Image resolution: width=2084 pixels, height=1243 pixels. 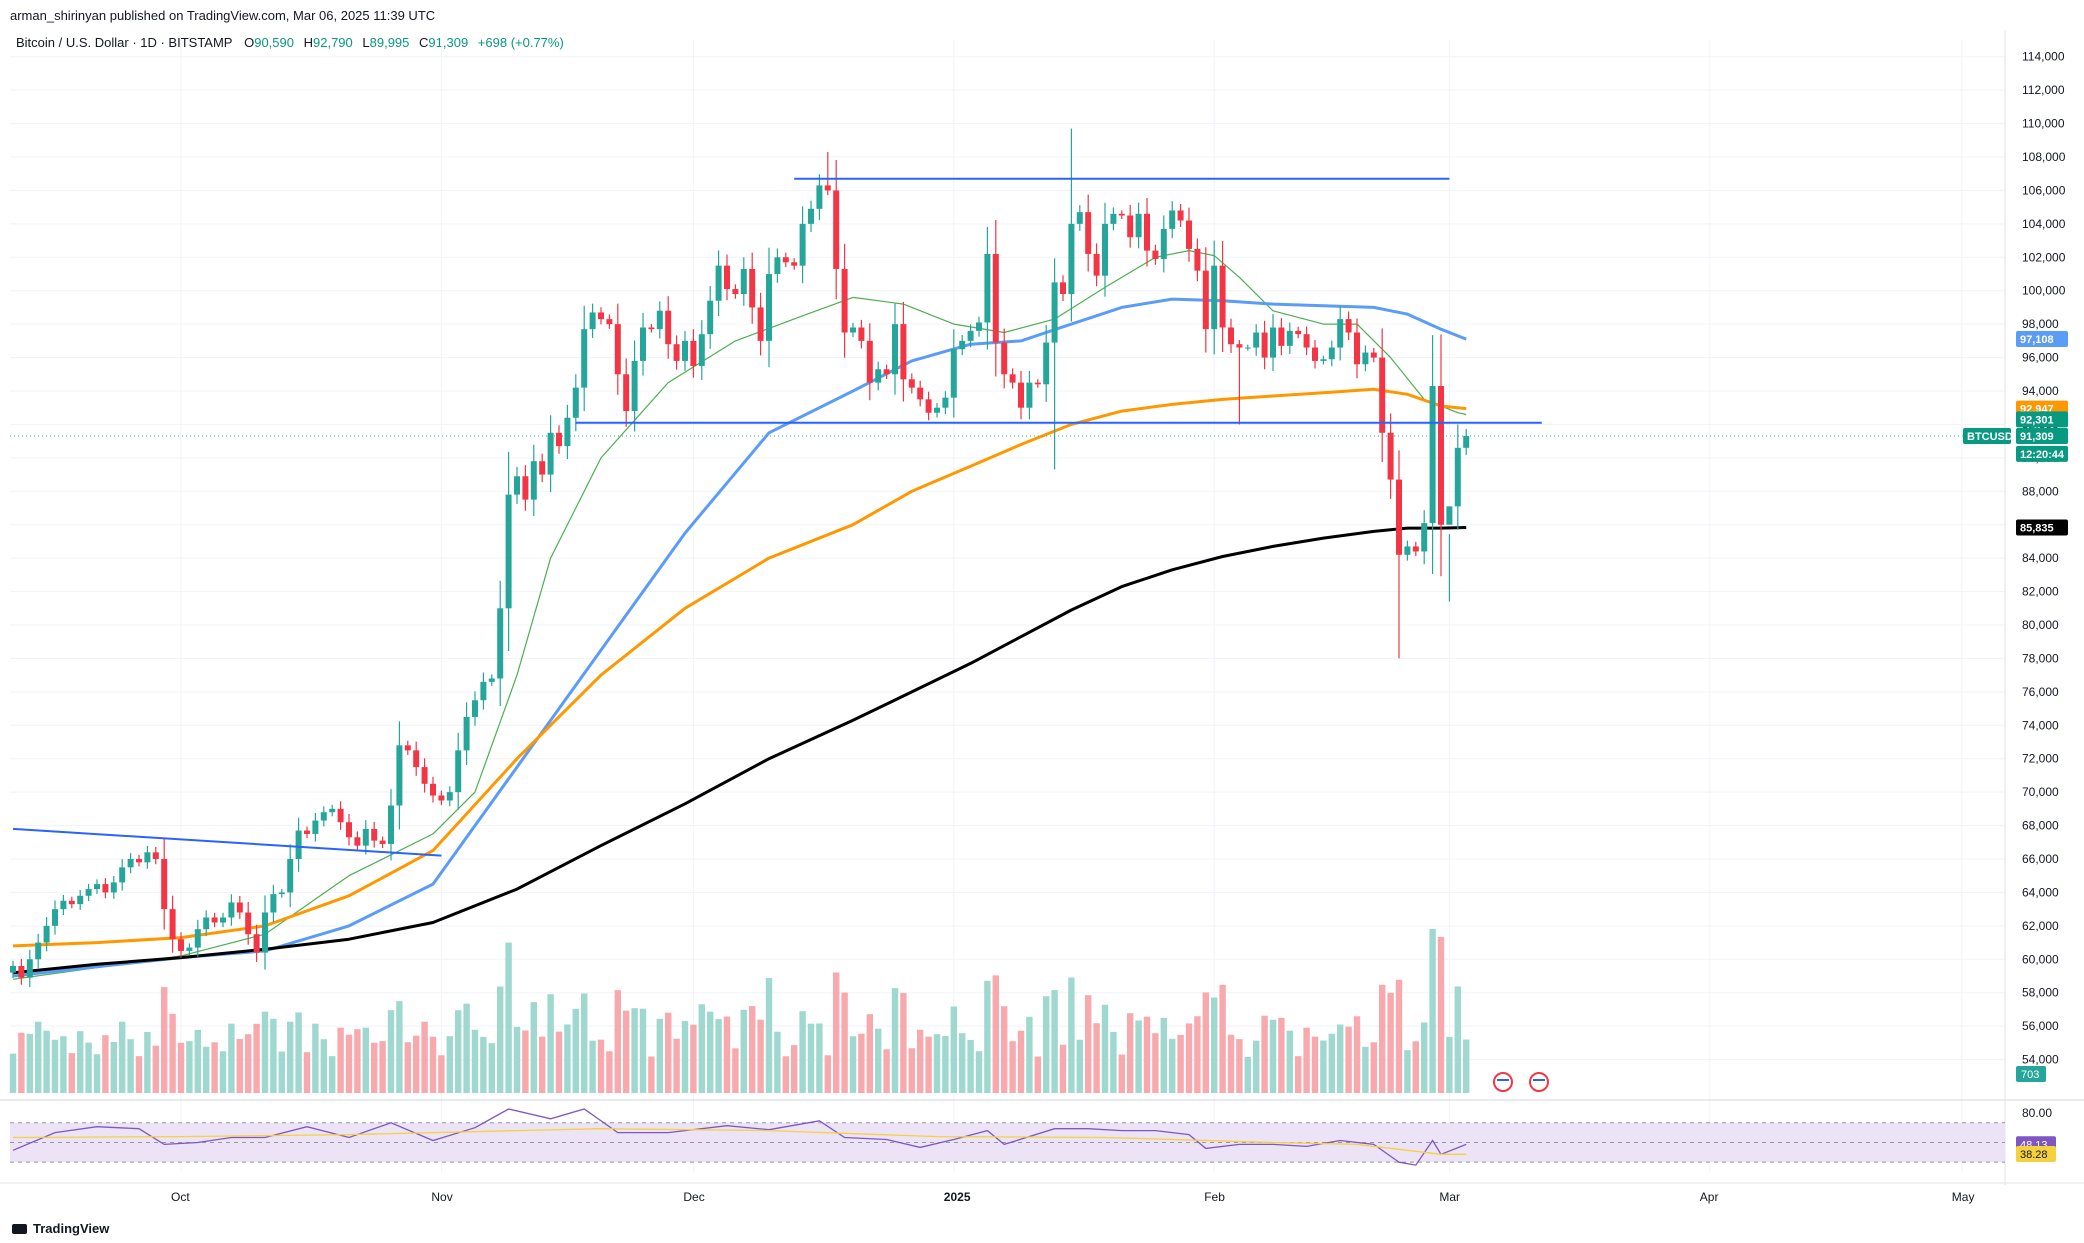 I want to click on trendline, so click(x=227, y=842).